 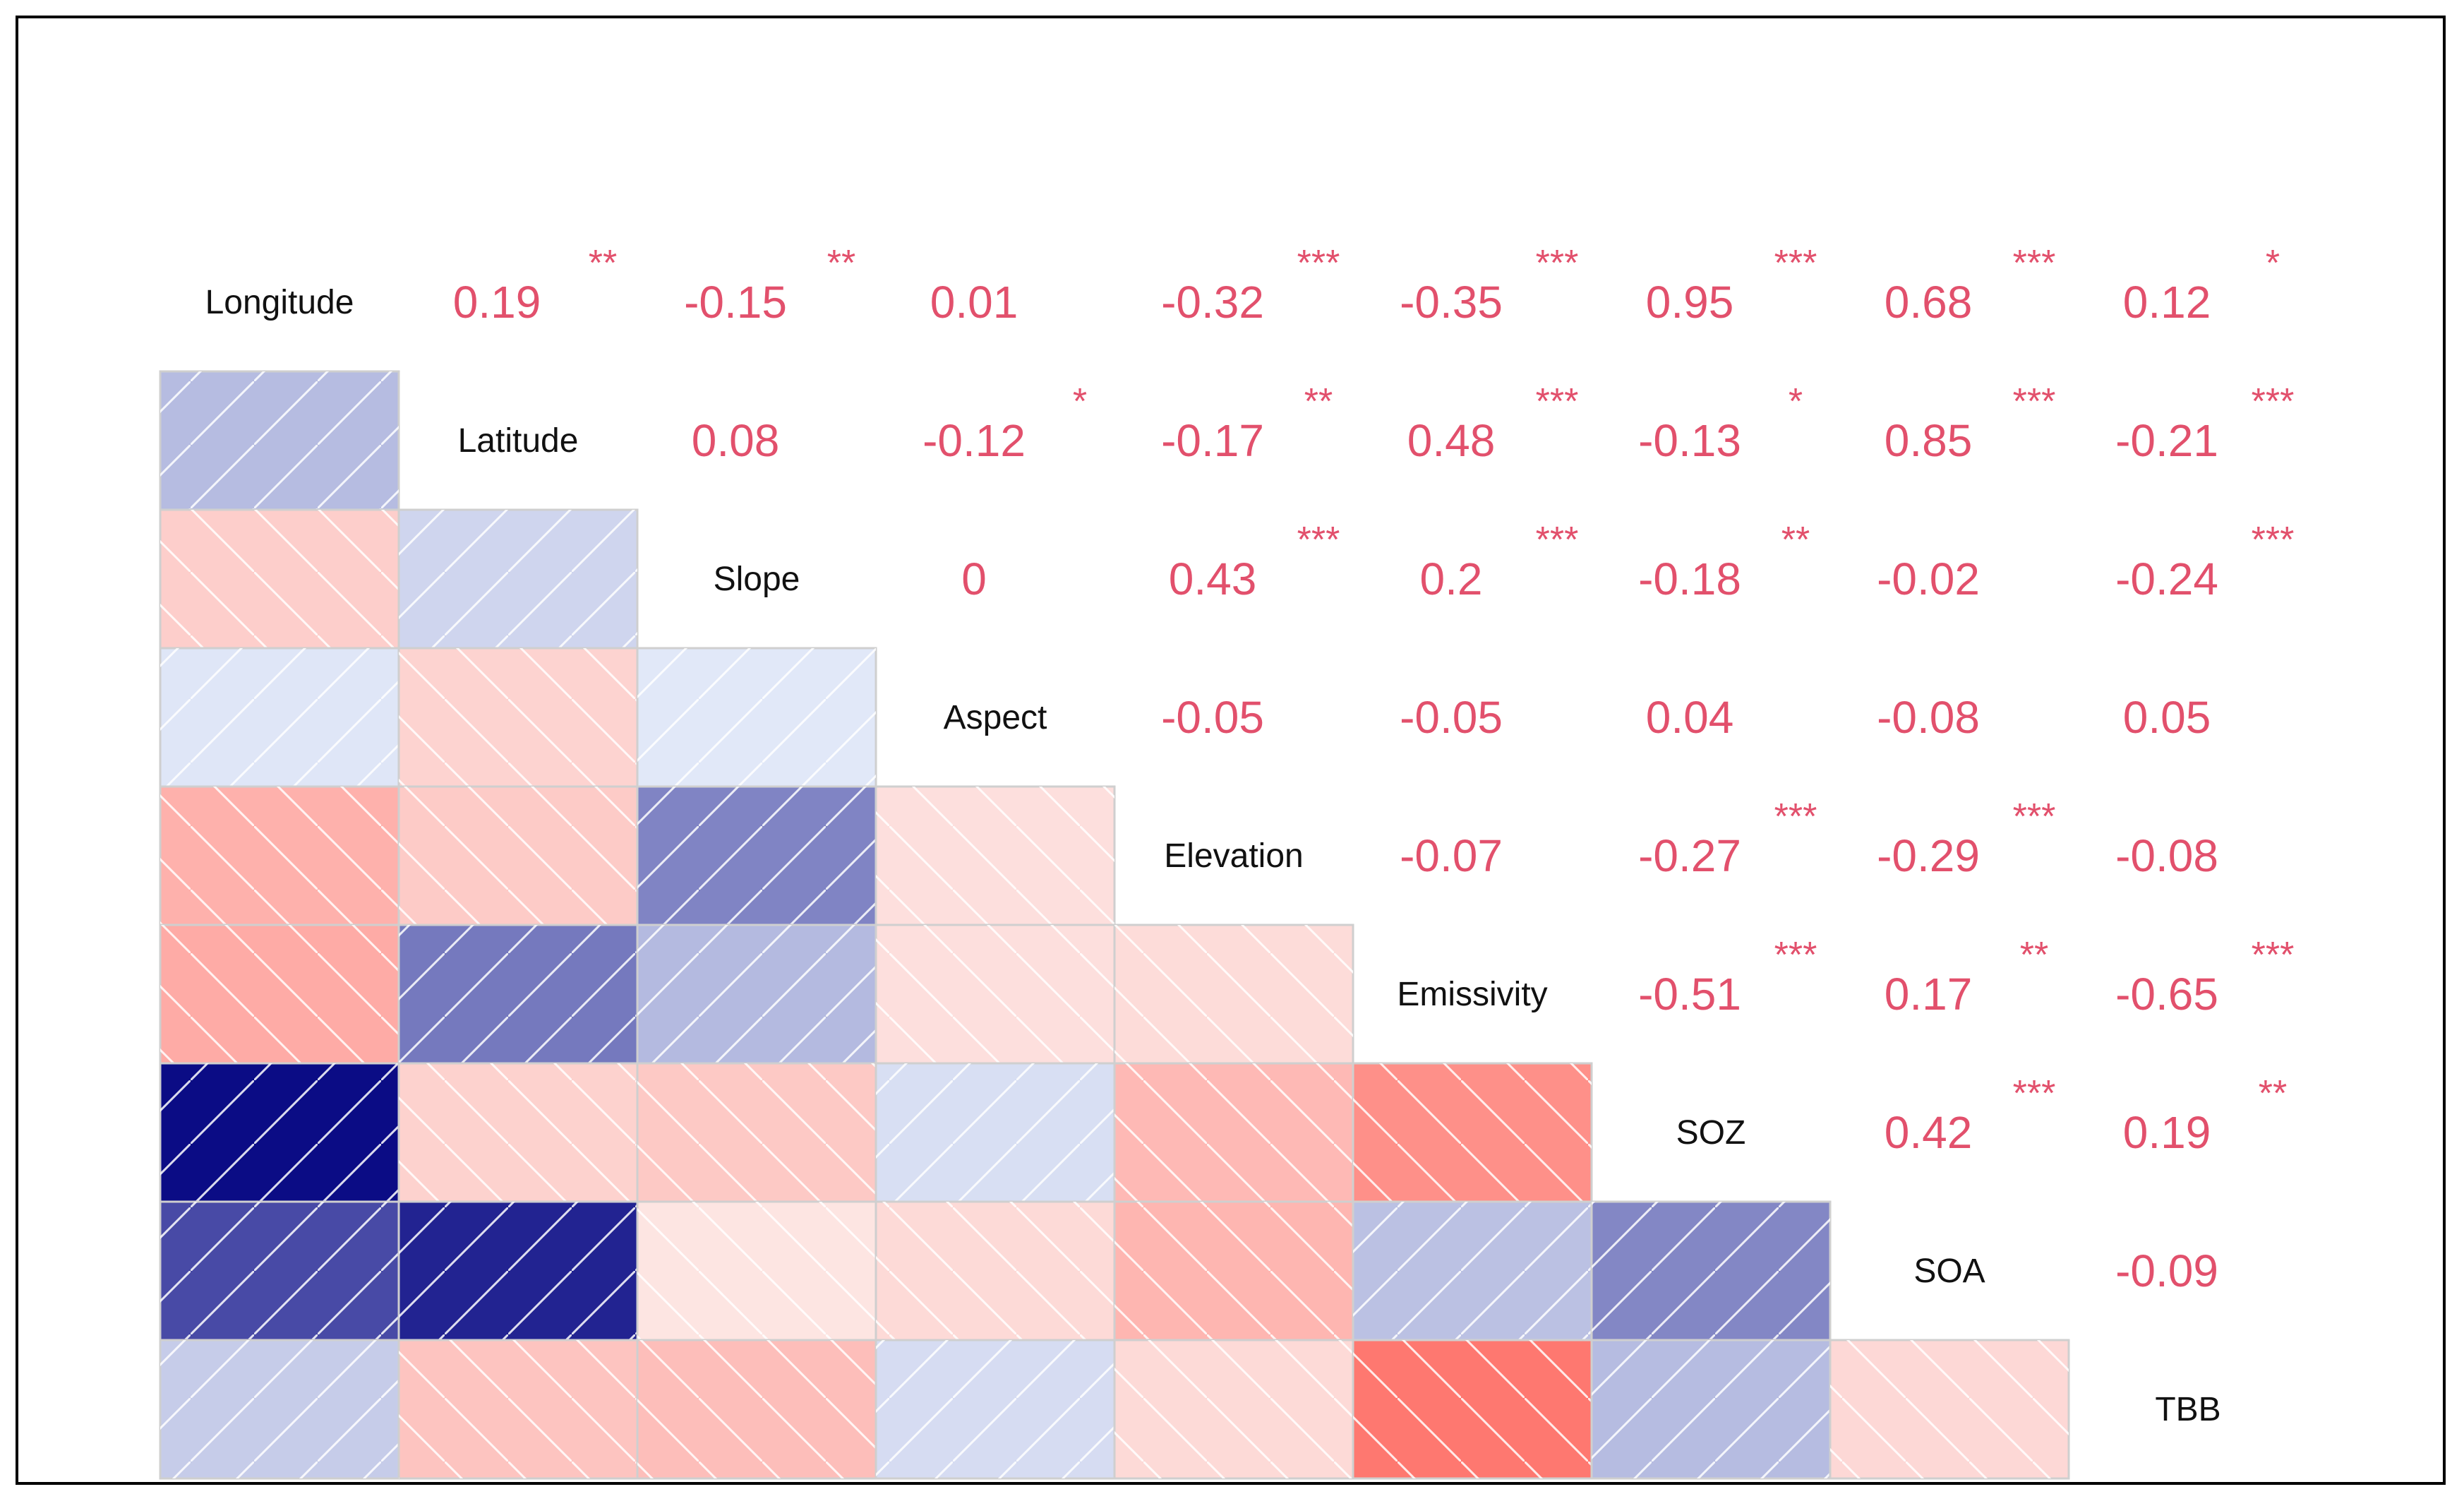 I want to click on tile-tbb-emissivity, so click(x=1472, y=1409).